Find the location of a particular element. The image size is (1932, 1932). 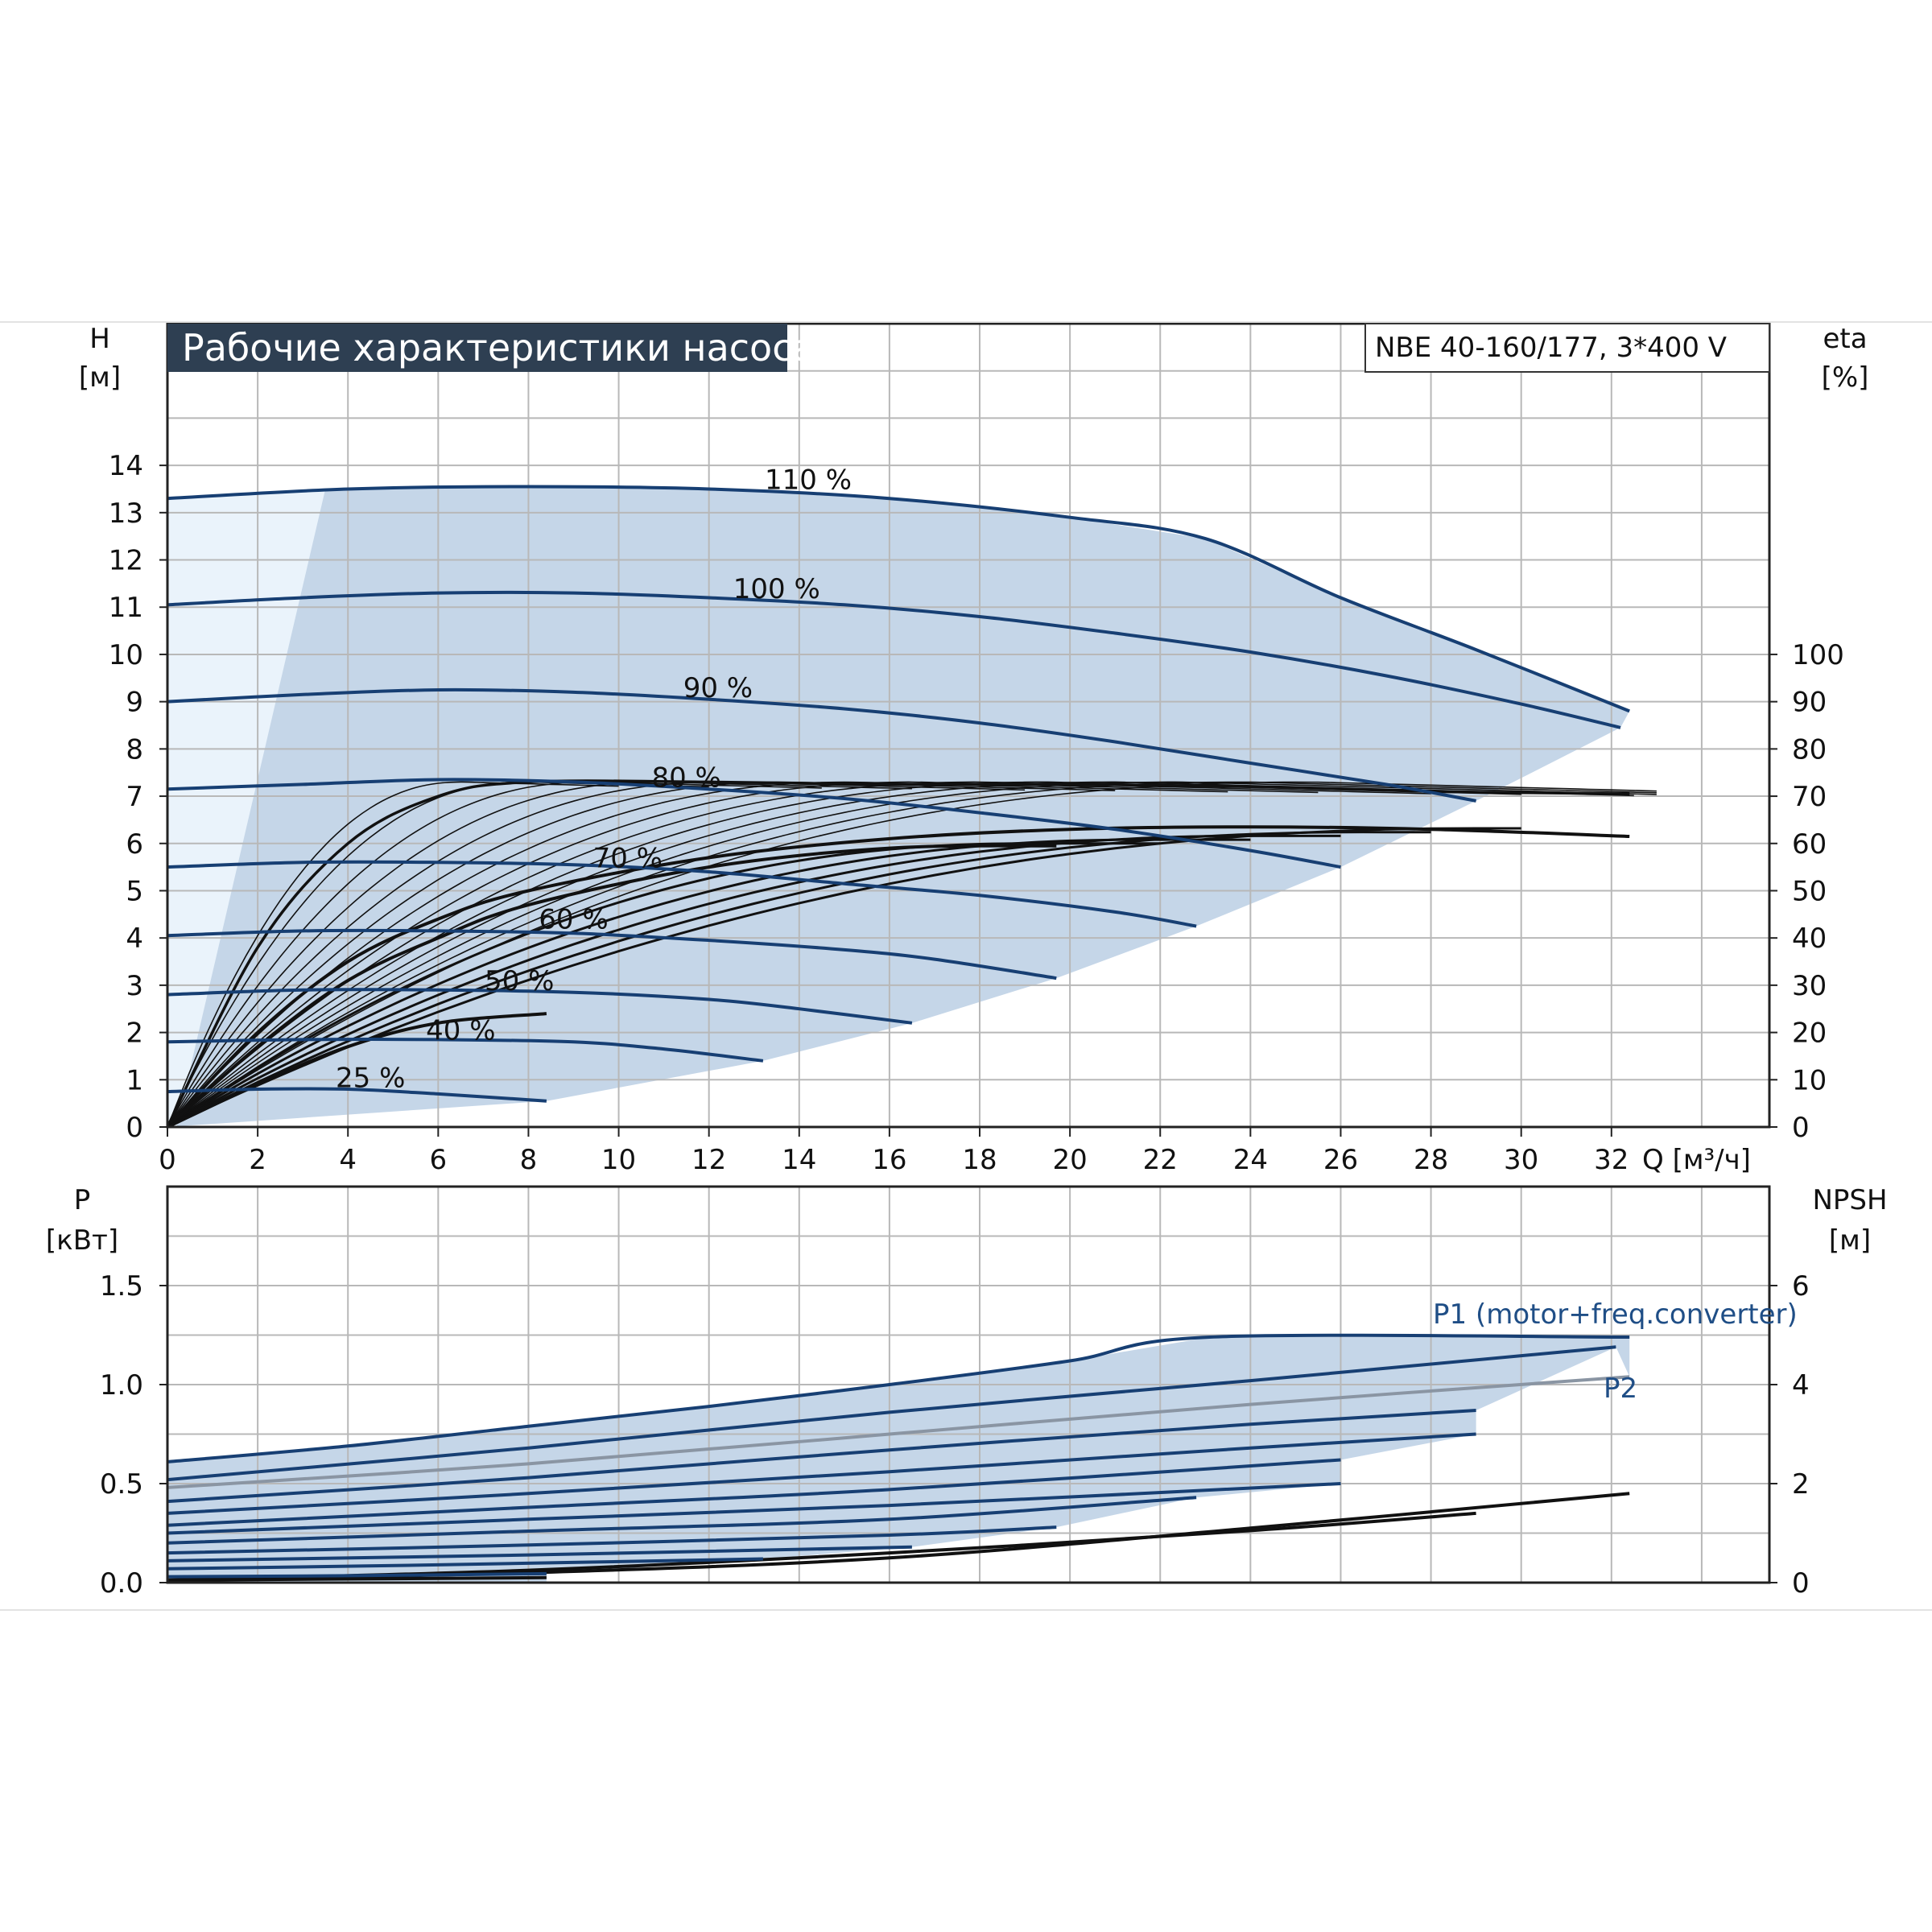

top-y-tick-label: 7 is located at coordinates (134, 797).